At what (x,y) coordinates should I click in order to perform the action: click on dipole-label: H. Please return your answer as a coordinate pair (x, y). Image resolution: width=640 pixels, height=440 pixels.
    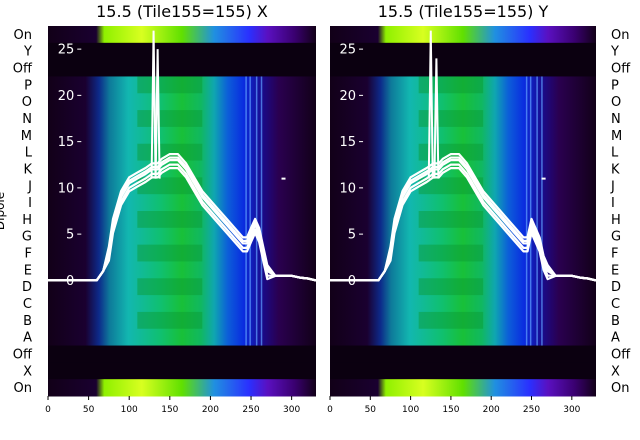
    Looking at the image, I should click on (616, 220).